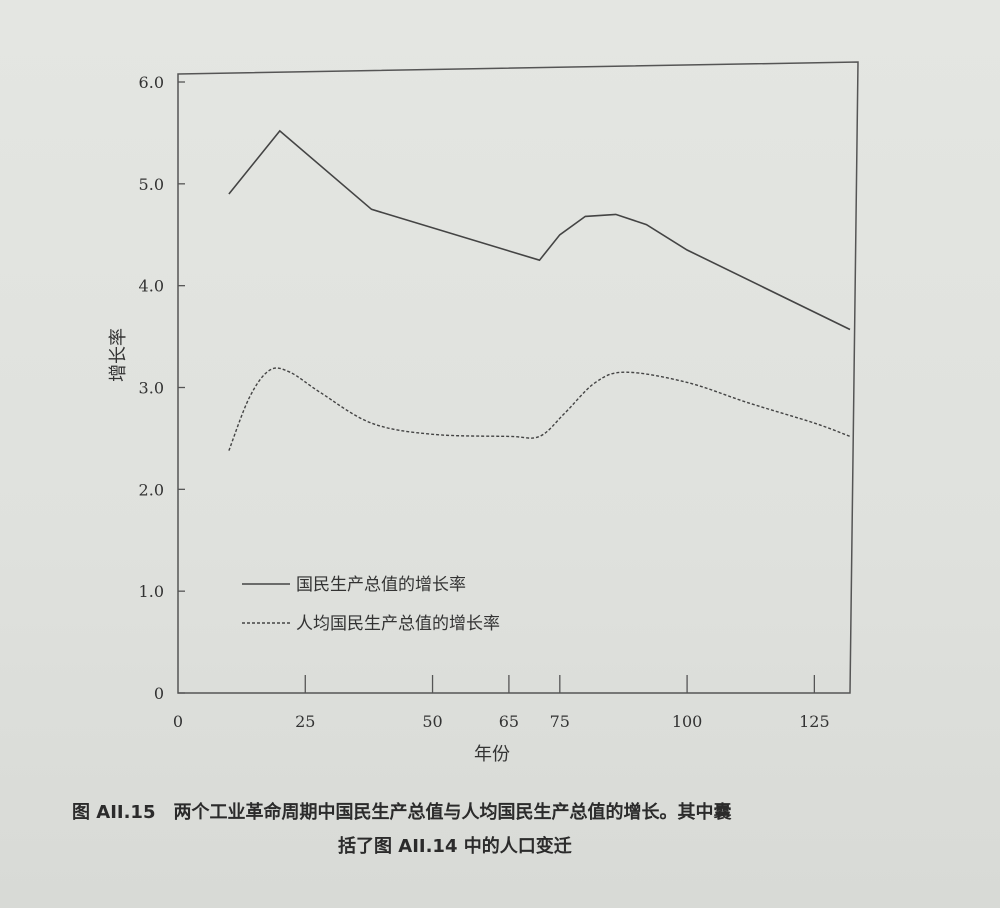 The height and width of the screenshot is (908, 1000). What do you see at coordinates (118, 355) in the screenshot?
I see `y-axis-title: 增长率` at bounding box center [118, 355].